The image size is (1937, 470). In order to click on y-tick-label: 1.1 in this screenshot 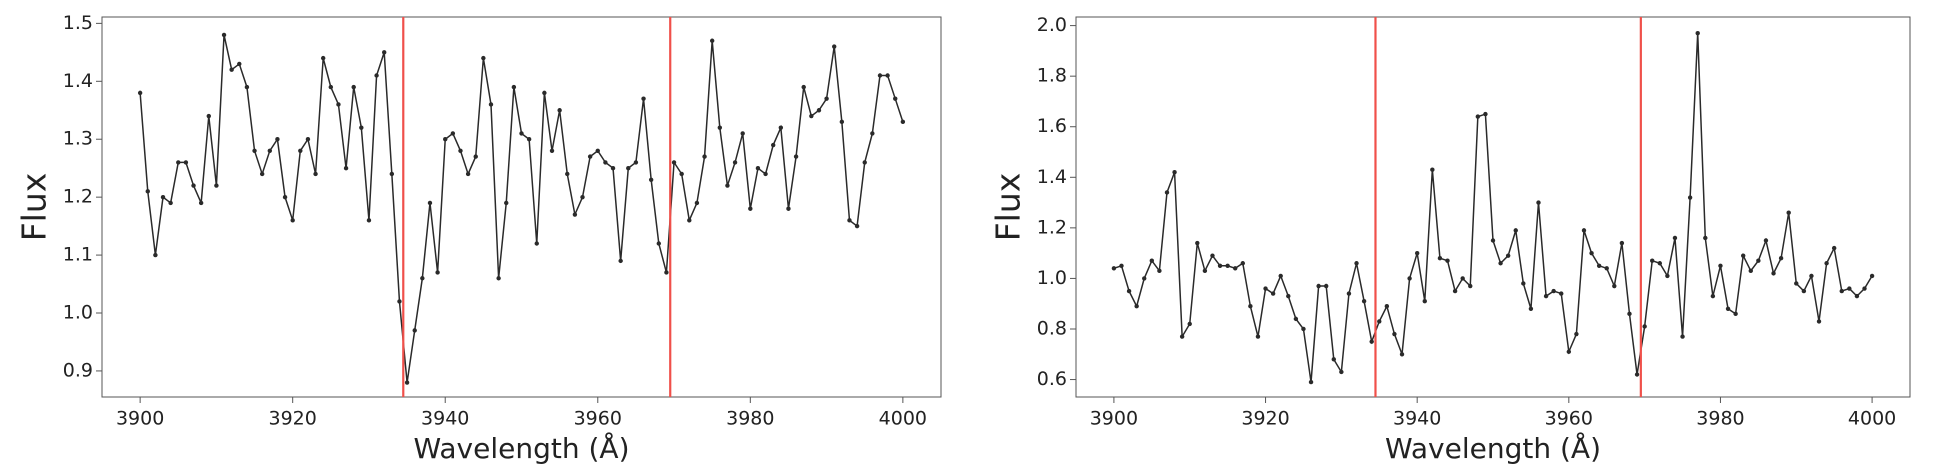, I will do `click(78, 255)`.